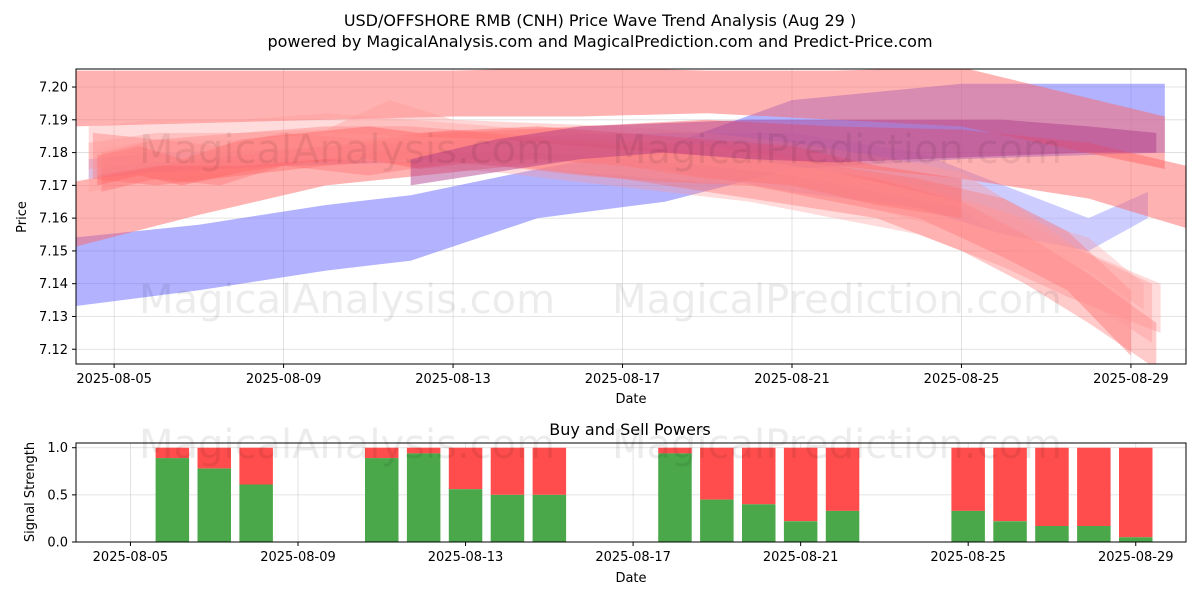 The image size is (1200, 600). I want to click on price-x-tick-label: 2025-08-21, so click(792, 379).